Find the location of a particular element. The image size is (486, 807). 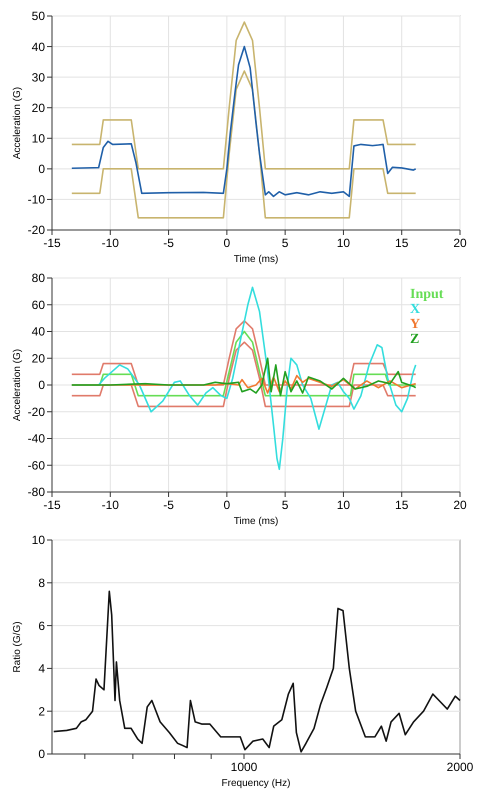

y-tick-label: 30 is located at coordinates (39, 77).